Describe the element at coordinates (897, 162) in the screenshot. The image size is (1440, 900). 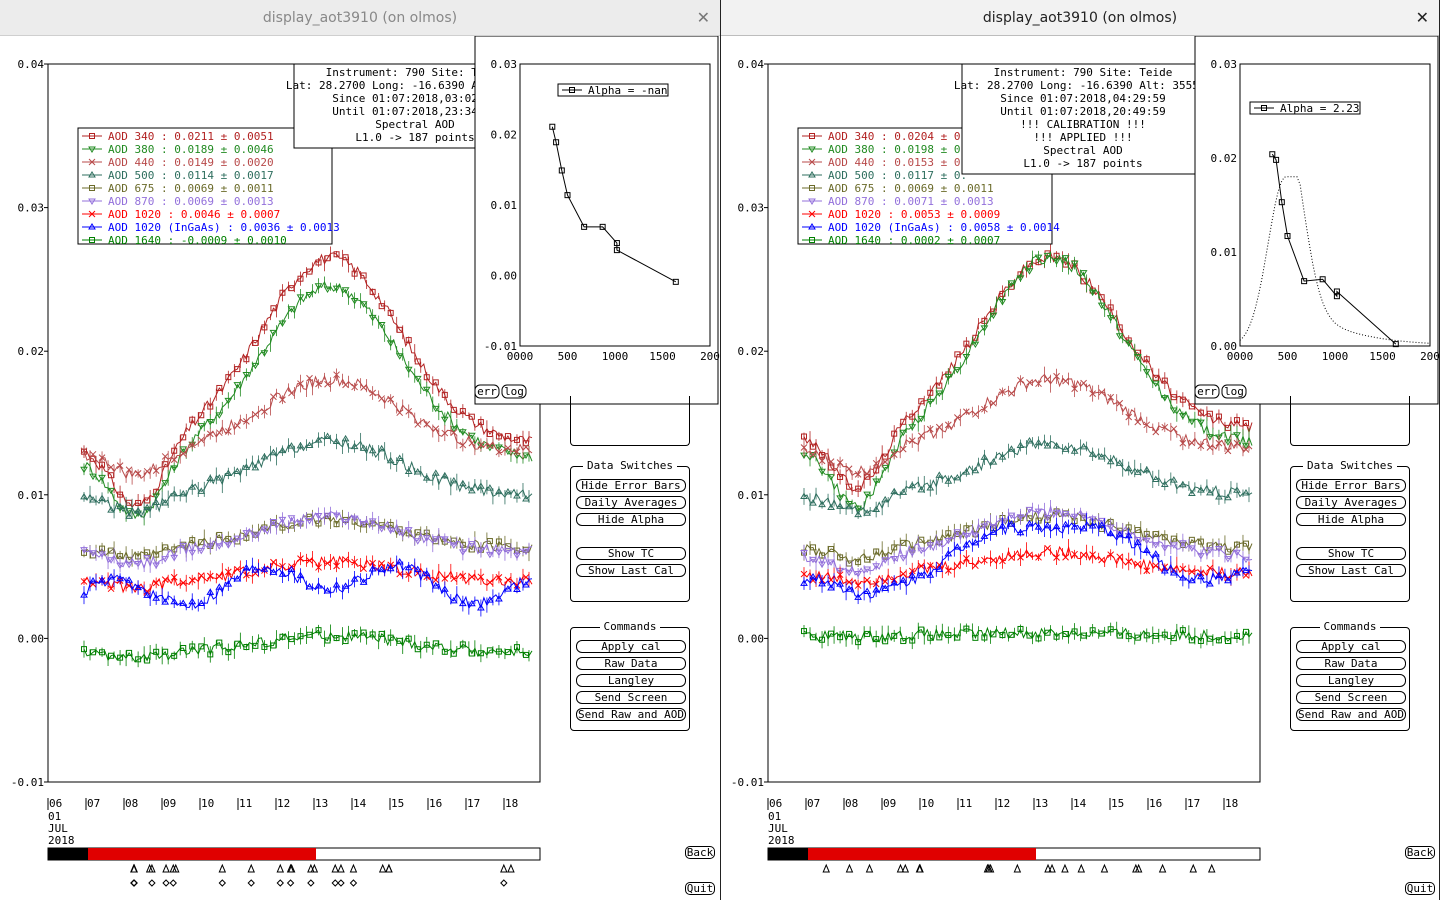
I see `legend-entry: AOD 440 : 0.0153 ± 0.` at that location.